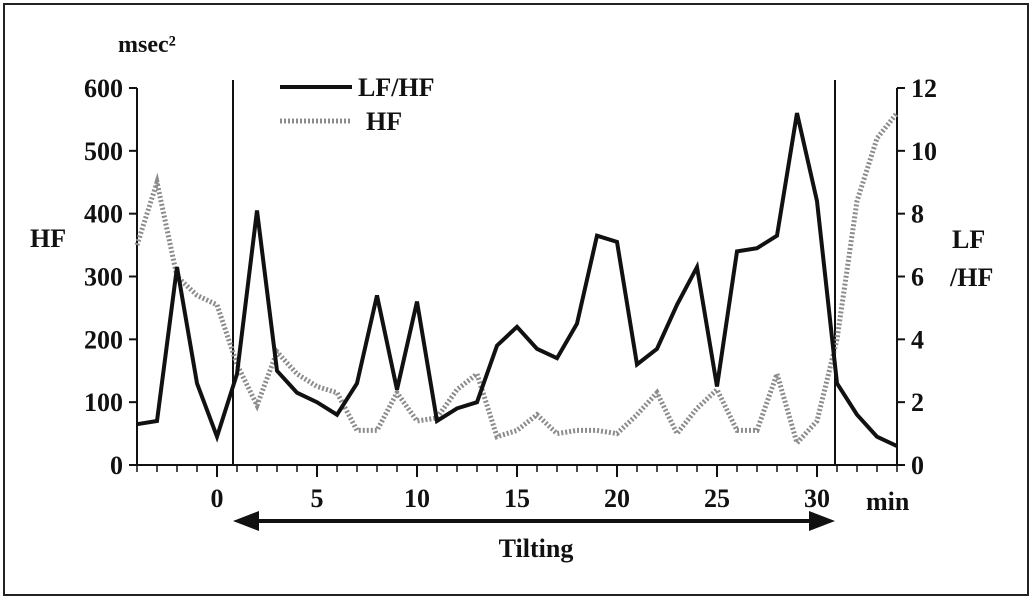 The width and height of the screenshot is (1032, 599). What do you see at coordinates (103, 214) in the screenshot?
I see `left-tick-label: 400` at bounding box center [103, 214].